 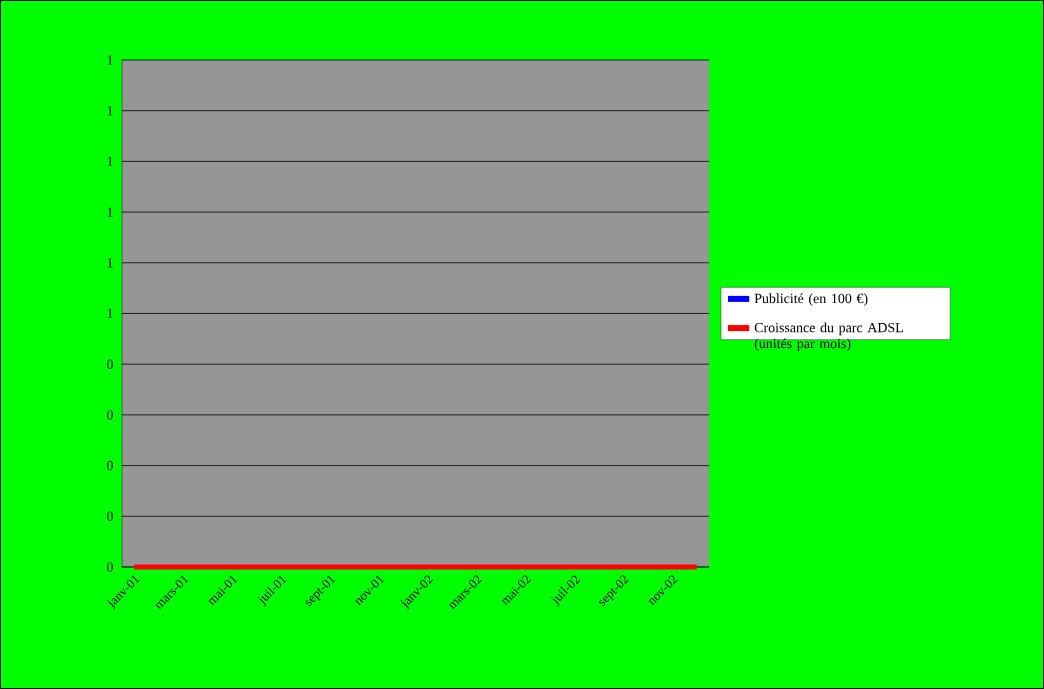 What do you see at coordinates (828, 337) in the screenshot?
I see `legend-label: Croissance du parc ADSL (unités par mois)` at bounding box center [828, 337].